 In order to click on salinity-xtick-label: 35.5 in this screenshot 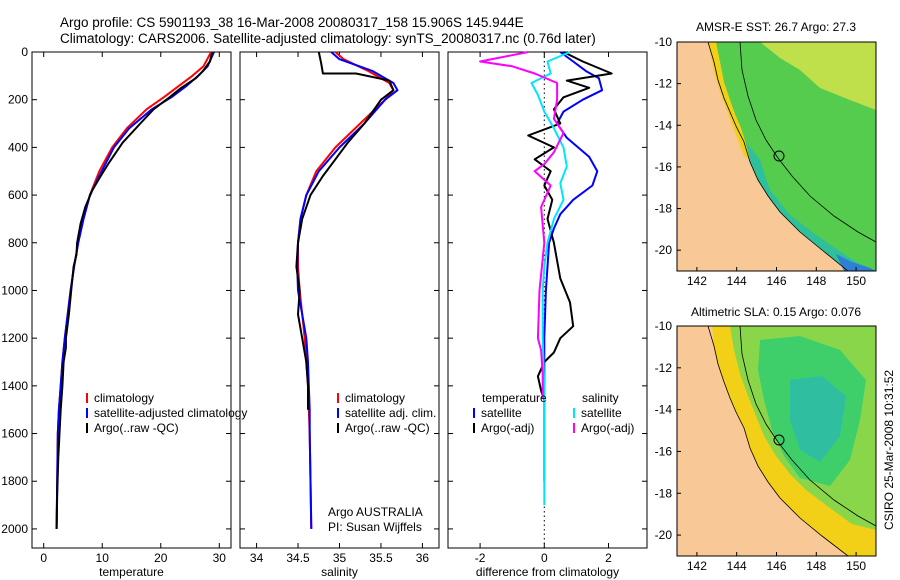, I will do `click(381, 558)`.